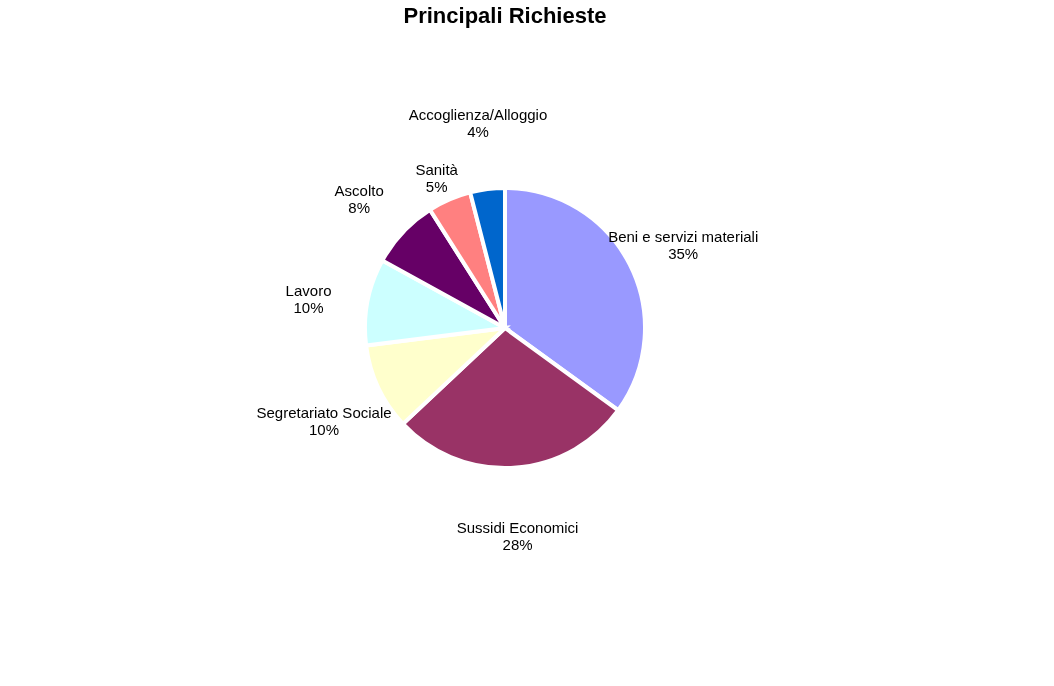  I want to click on slice-label: Beni e servizi materiali, so click(683, 237).